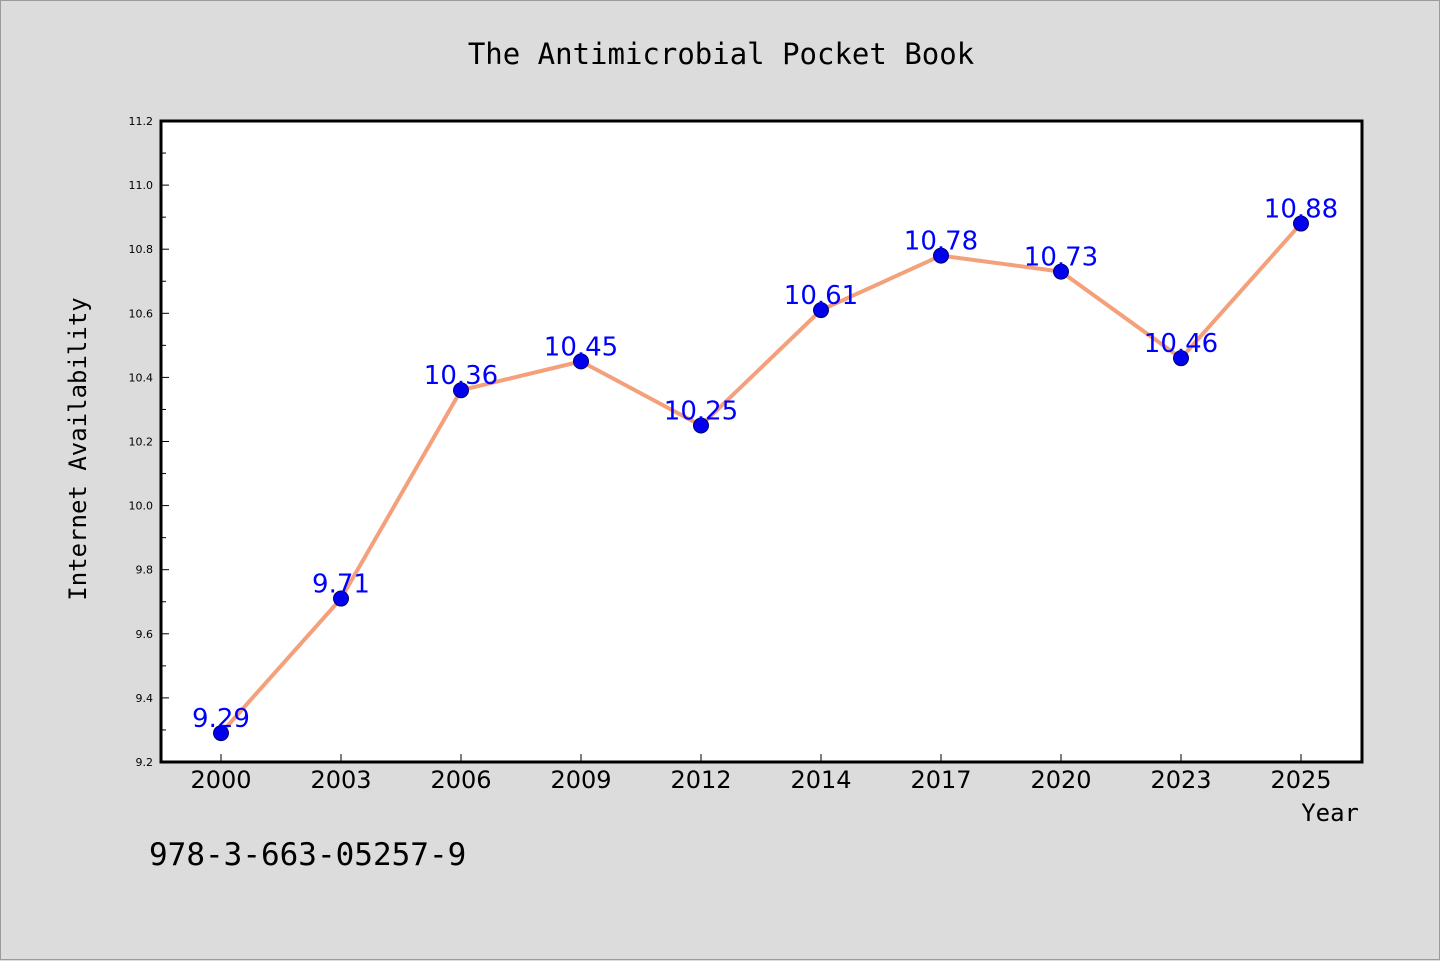 The height and width of the screenshot is (961, 1440). Describe the element at coordinates (141, 185) in the screenshot. I see `y-tick-label: 11.0` at that location.